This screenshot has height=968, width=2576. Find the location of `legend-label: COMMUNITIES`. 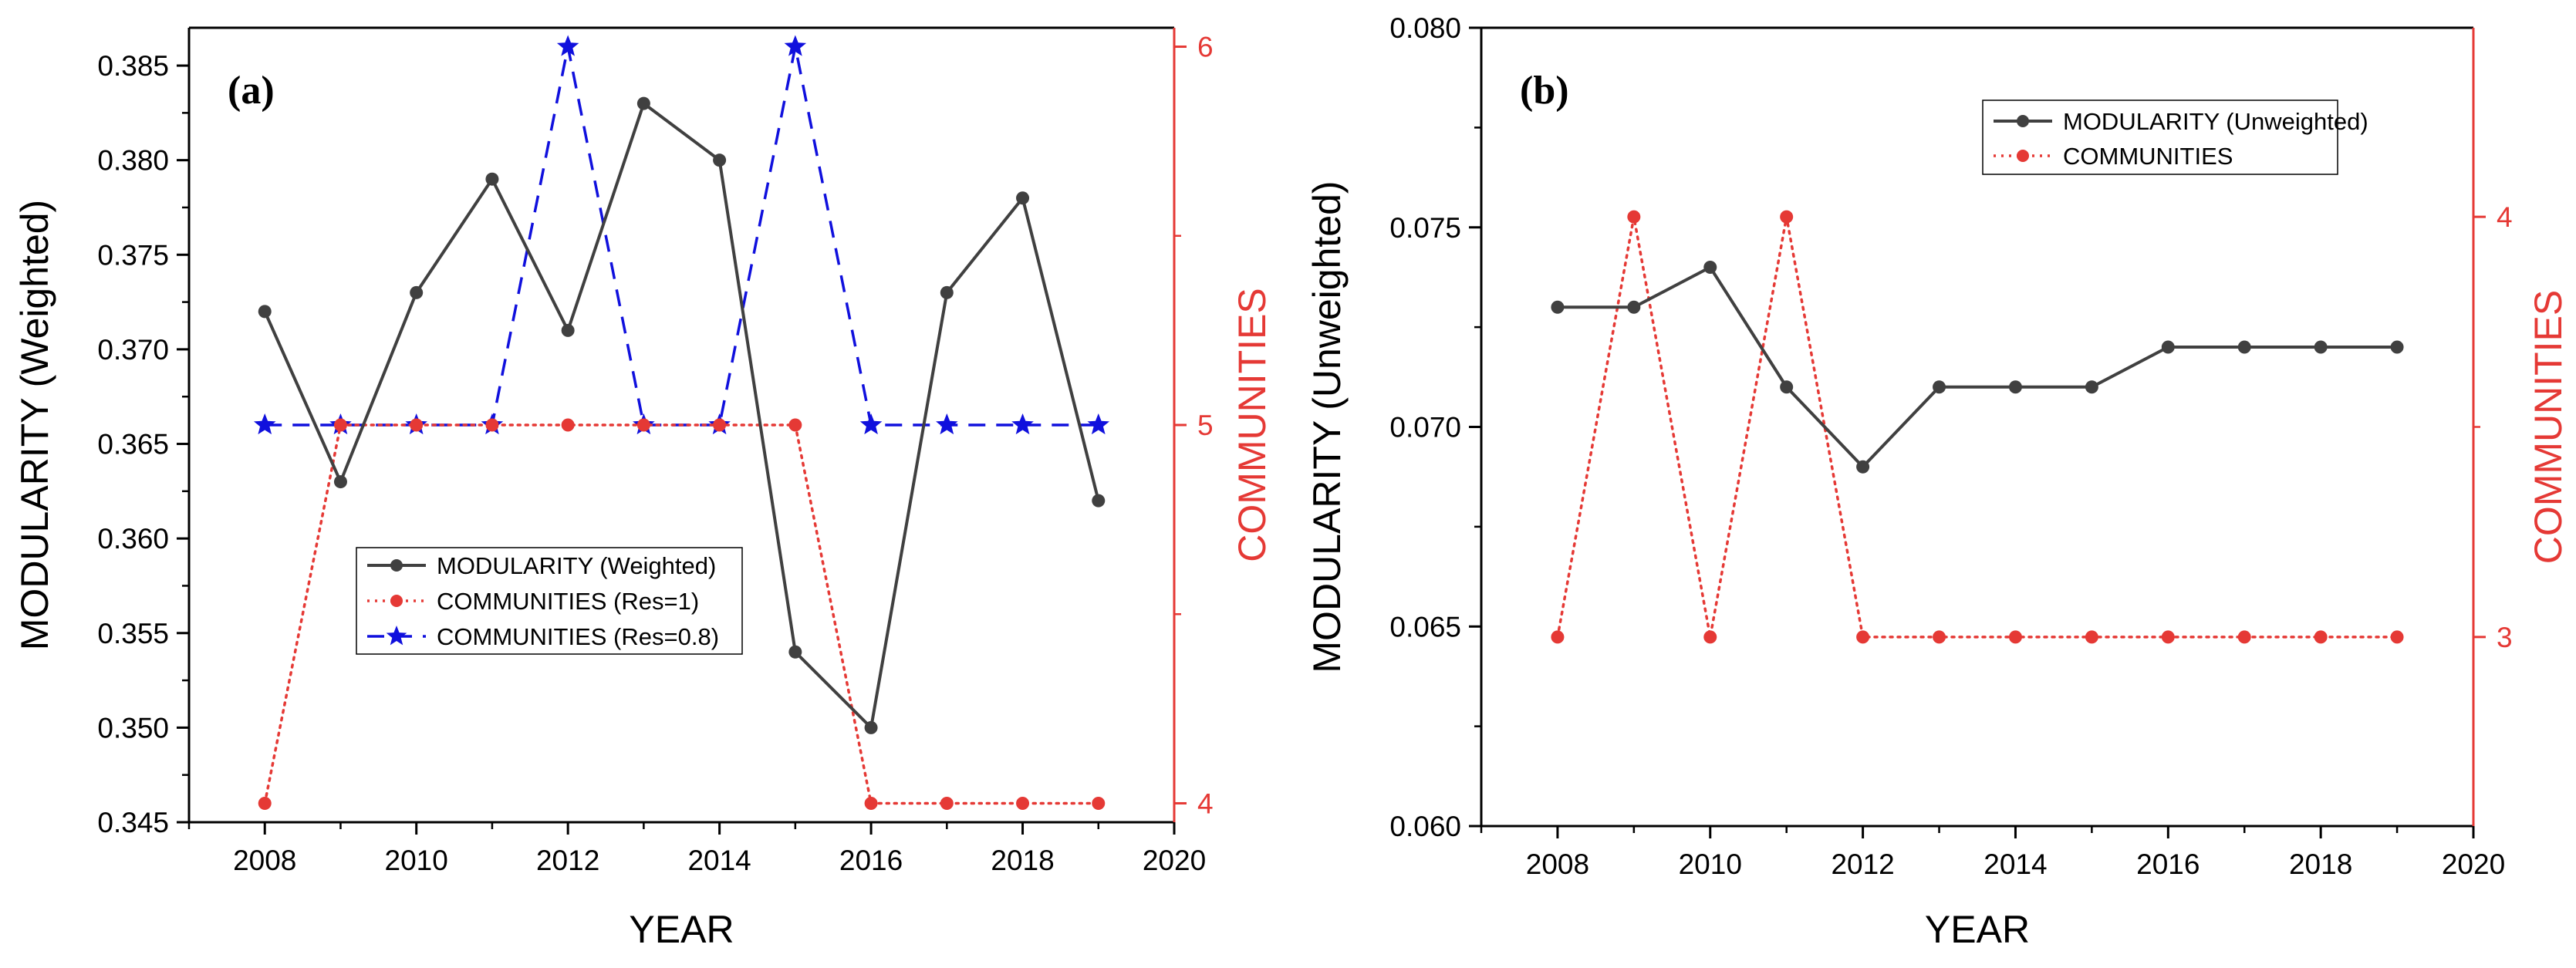

legend-label: COMMUNITIES is located at coordinates (2148, 156).